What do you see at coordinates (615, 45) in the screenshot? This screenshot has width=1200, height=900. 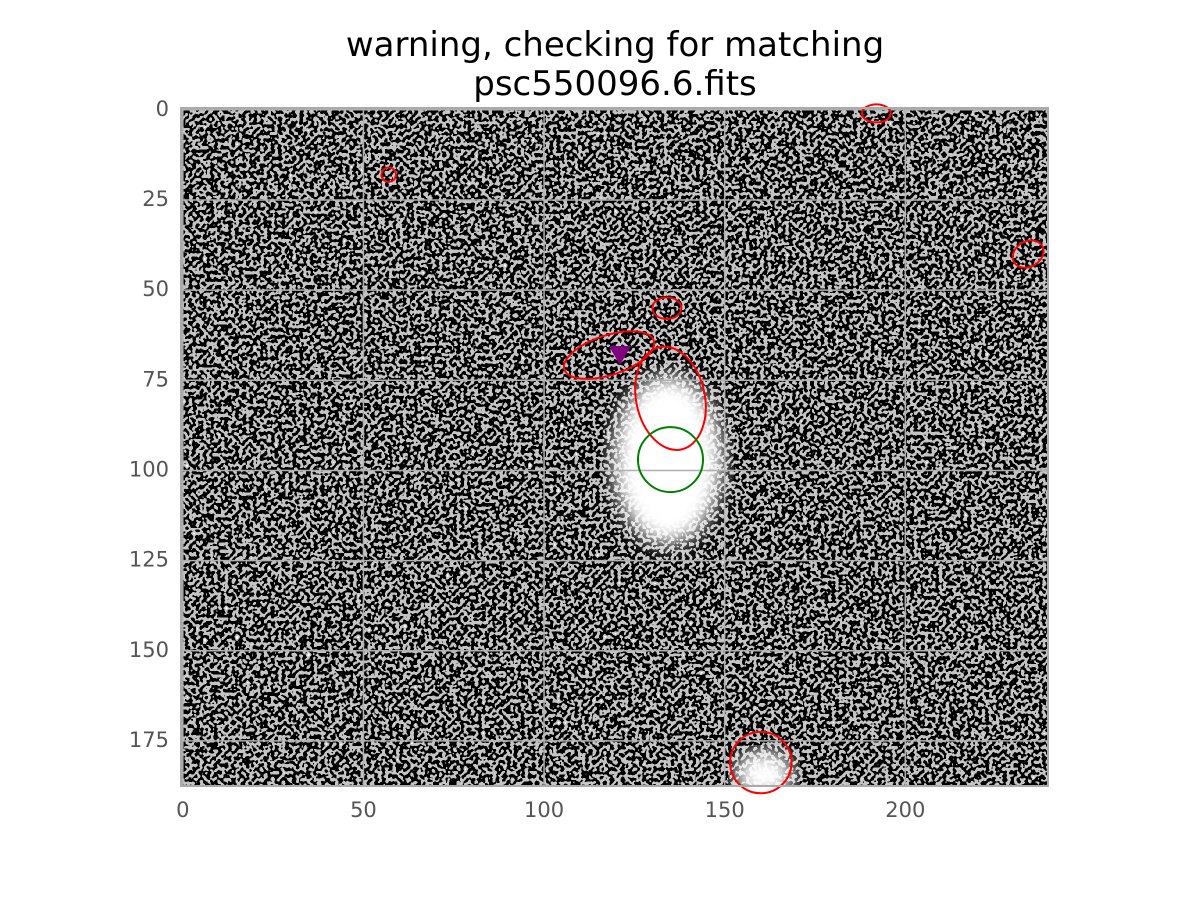 I see `title-line: warning, checking for matching` at bounding box center [615, 45].